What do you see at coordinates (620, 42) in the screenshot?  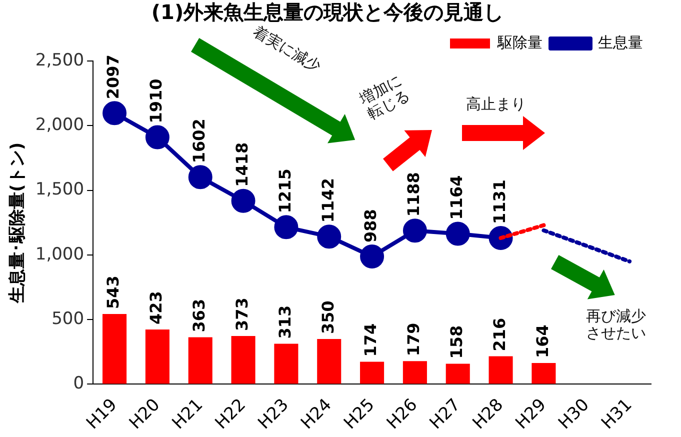 I see `legend-label: 生息量` at bounding box center [620, 42].